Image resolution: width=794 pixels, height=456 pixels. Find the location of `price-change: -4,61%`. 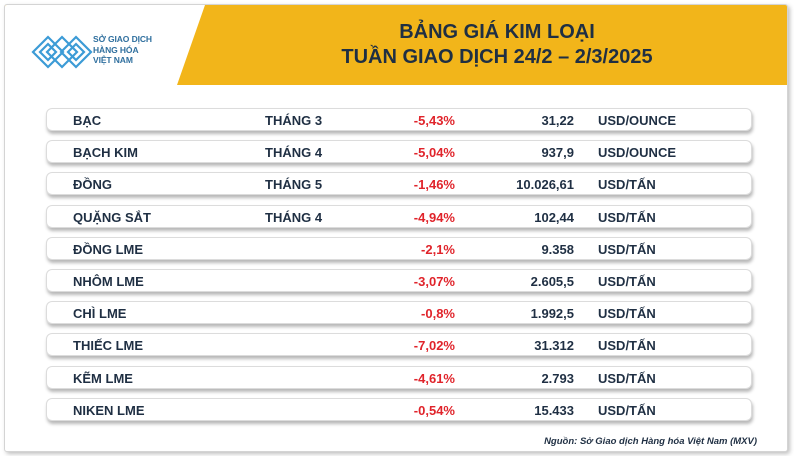

price-change: -4,61% is located at coordinates (434, 378).